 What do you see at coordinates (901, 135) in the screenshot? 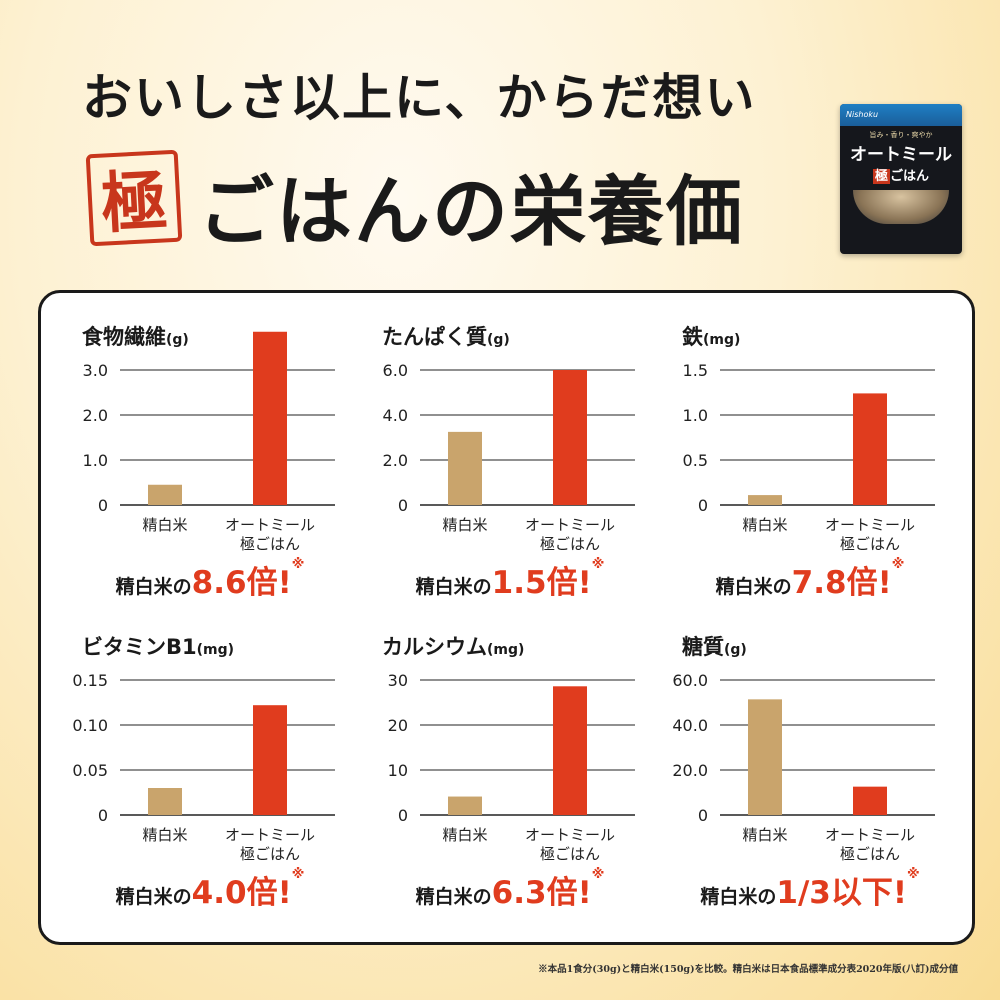
I see `product-tagline: 旨み・香り・爽やか` at bounding box center [901, 135].